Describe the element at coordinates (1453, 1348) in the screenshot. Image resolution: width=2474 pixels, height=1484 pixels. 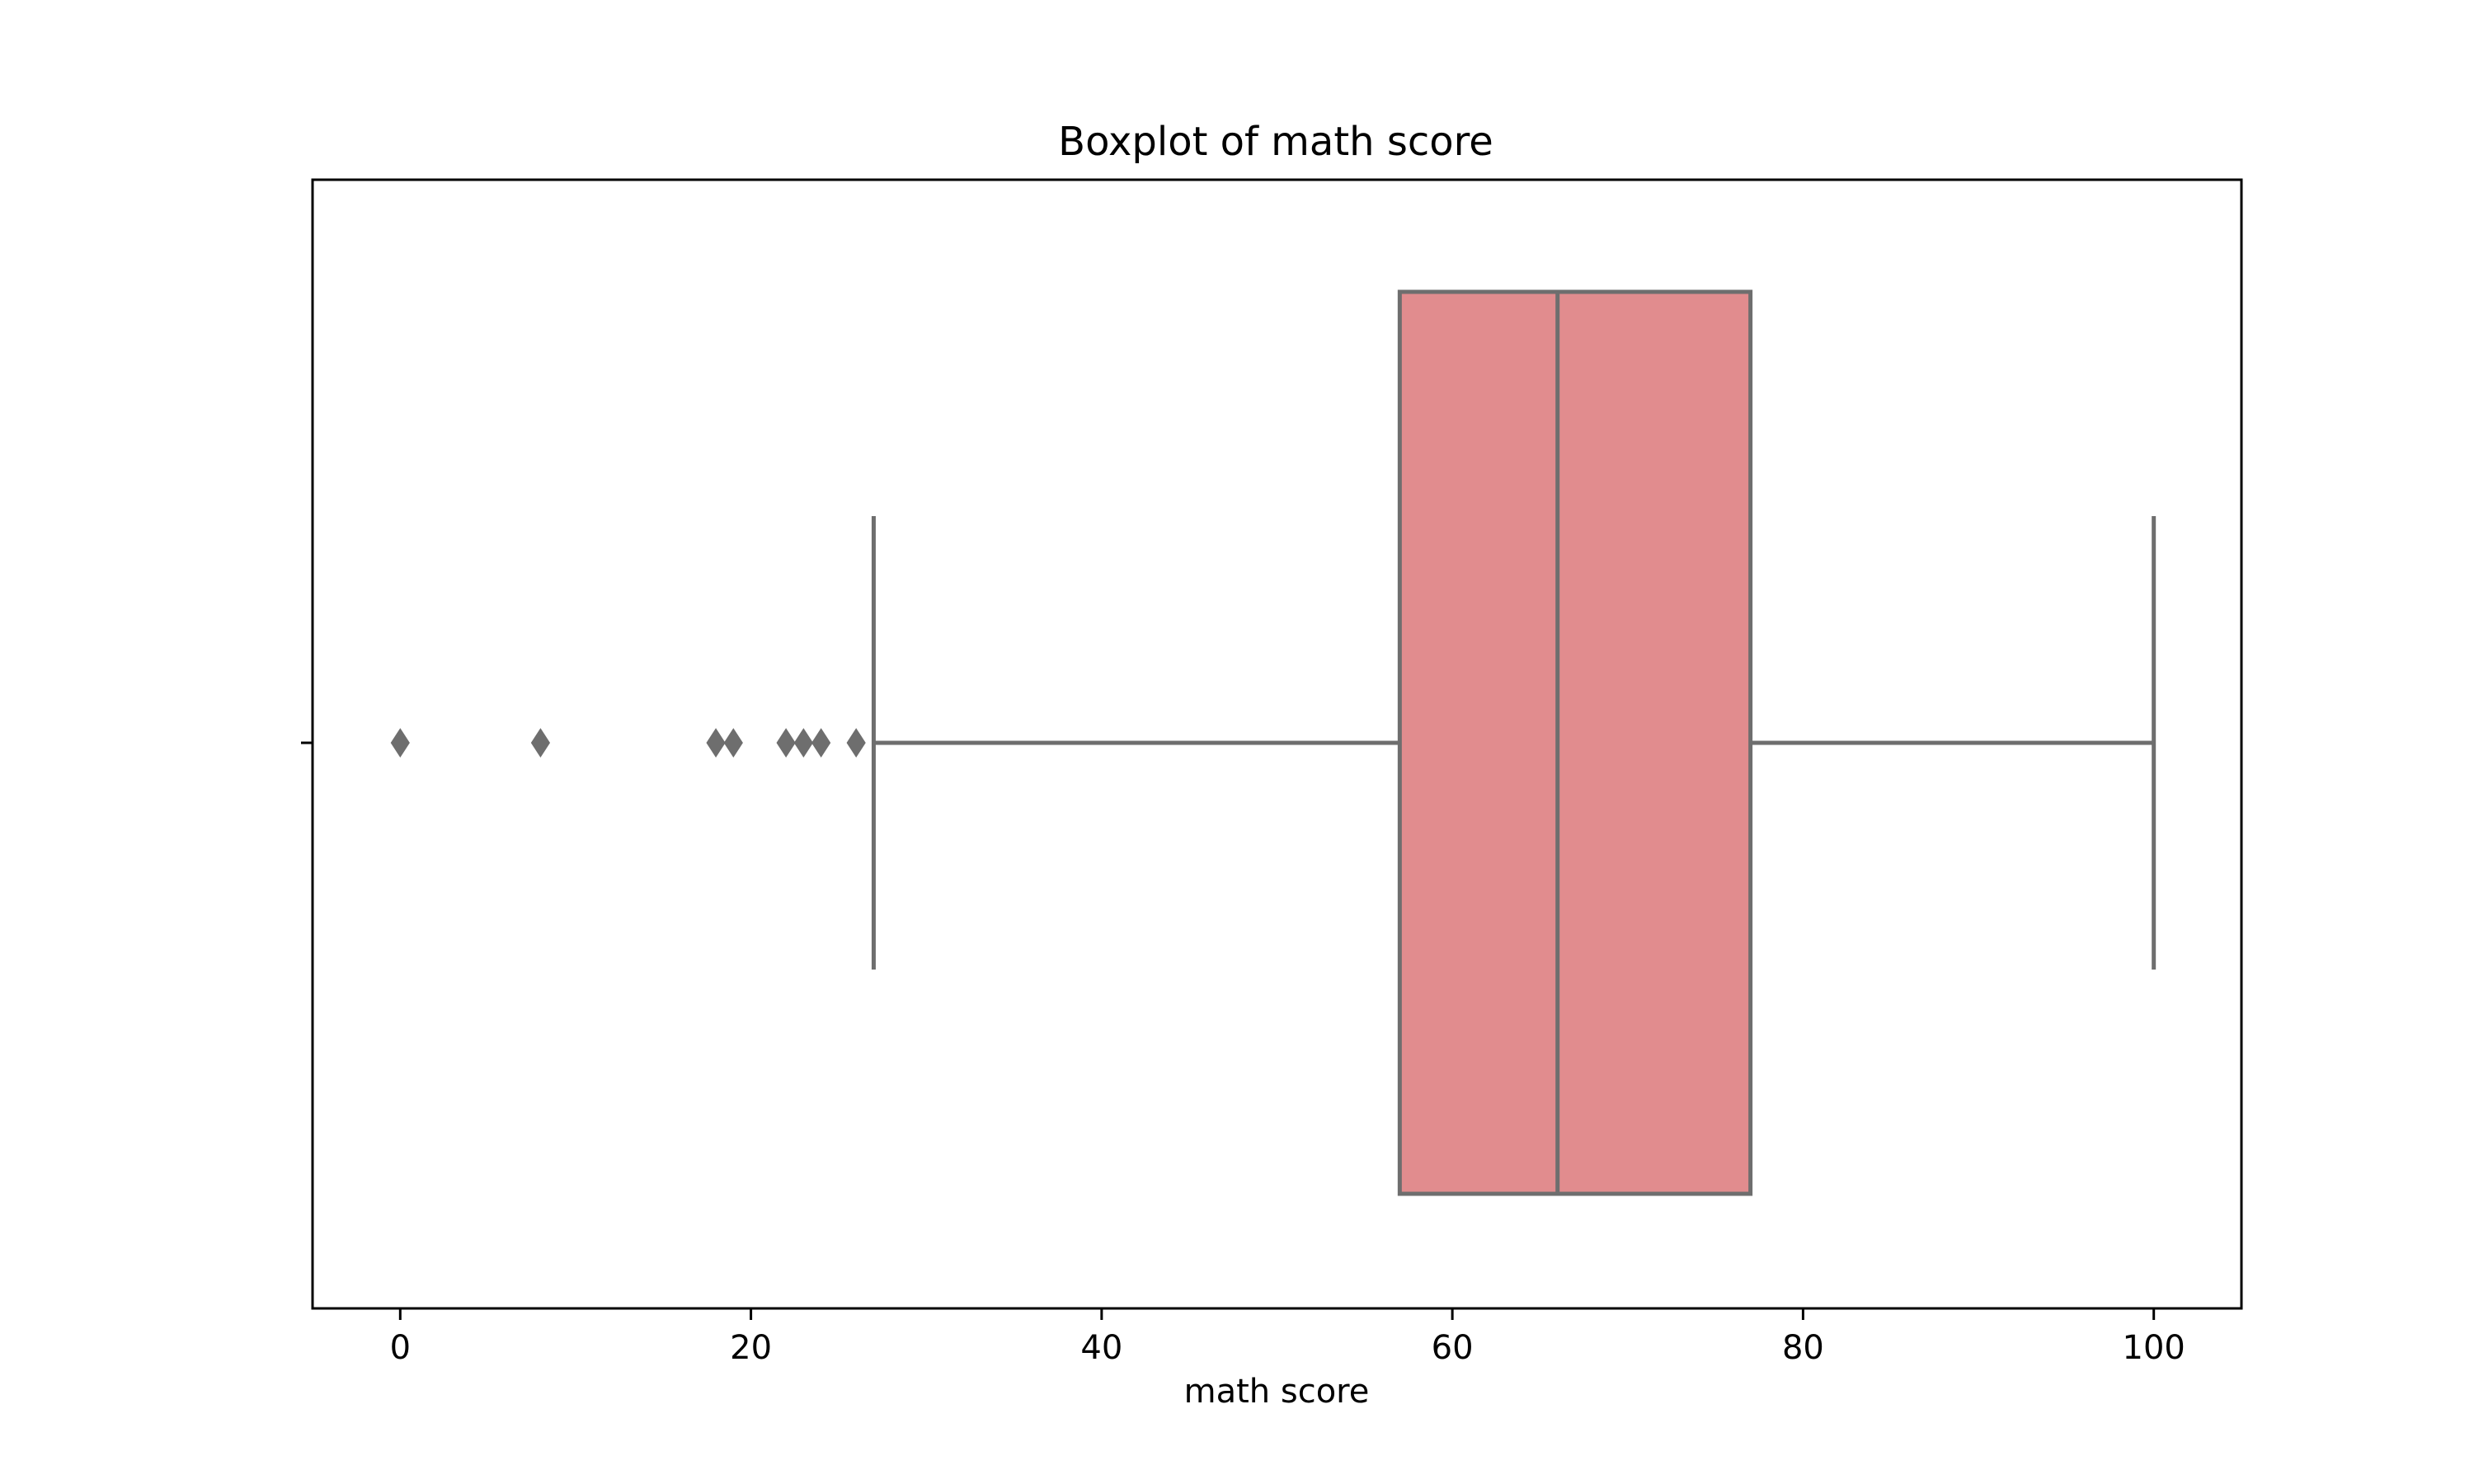
I see `x-tick-label: 60` at that location.